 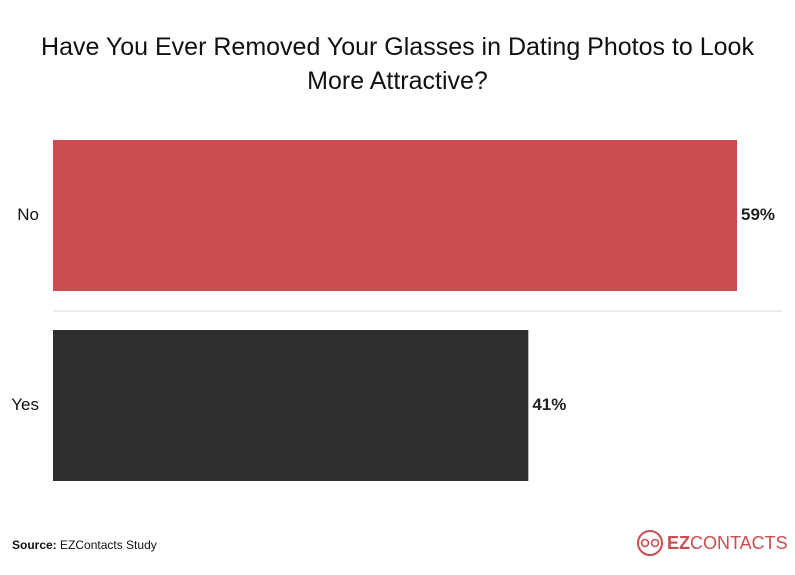 I want to click on logo: EZCONTACTS, so click(x=712, y=543).